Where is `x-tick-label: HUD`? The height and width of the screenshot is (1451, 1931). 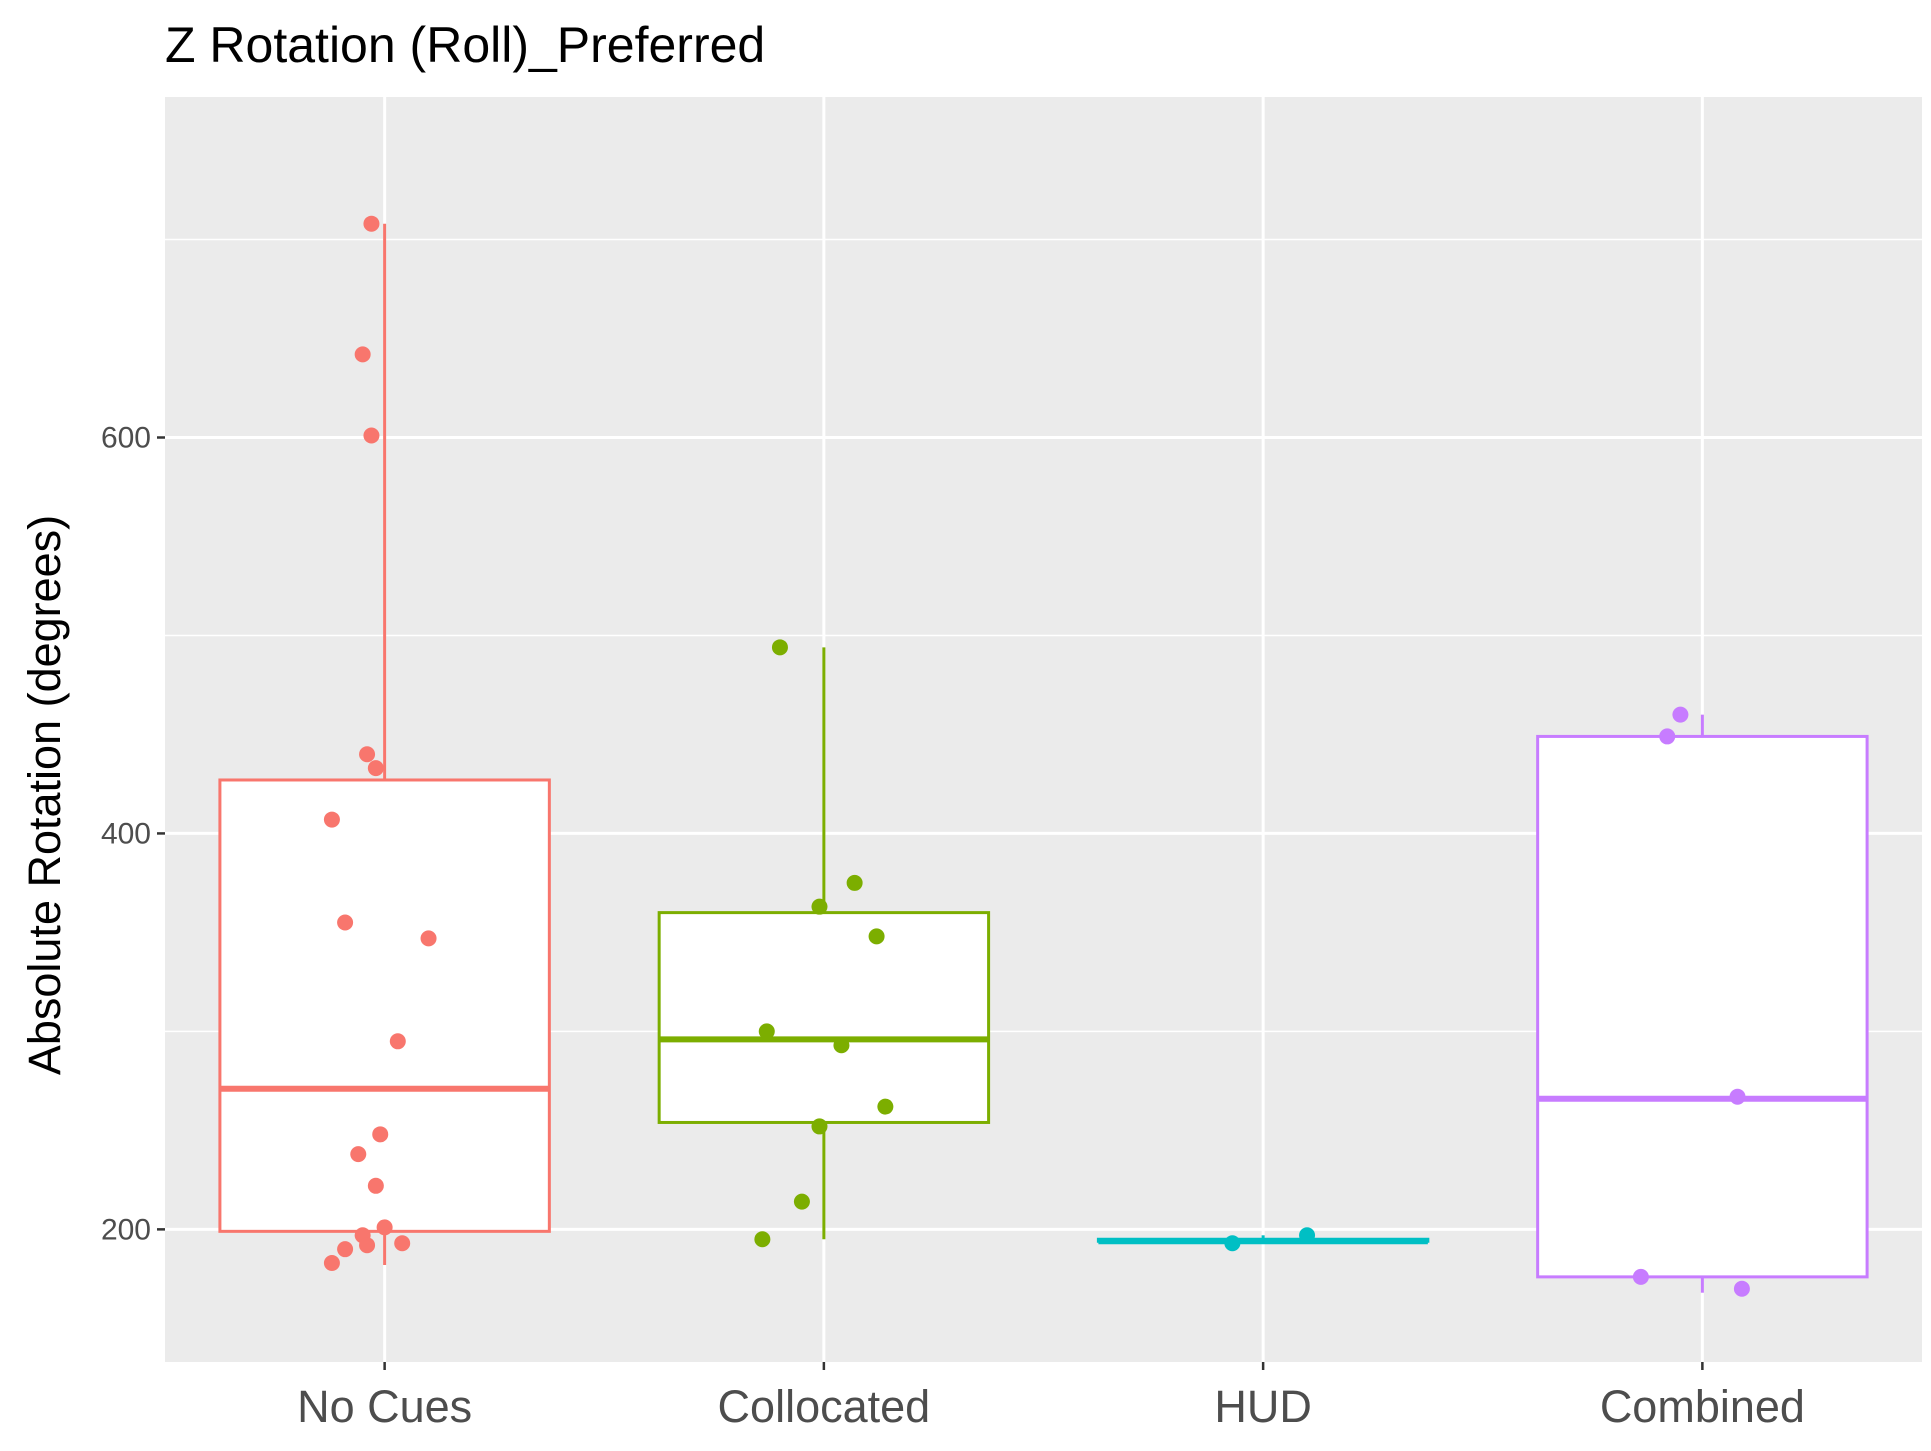 x-tick-label: HUD is located at coordinates (1263, 1406).